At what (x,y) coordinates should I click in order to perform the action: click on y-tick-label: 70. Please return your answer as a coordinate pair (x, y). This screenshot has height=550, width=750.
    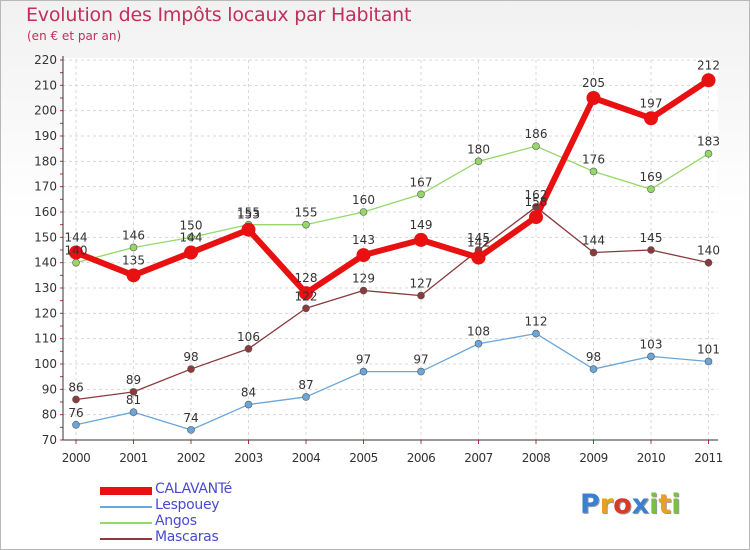
    Looking at the image, I should click on (49, 440).